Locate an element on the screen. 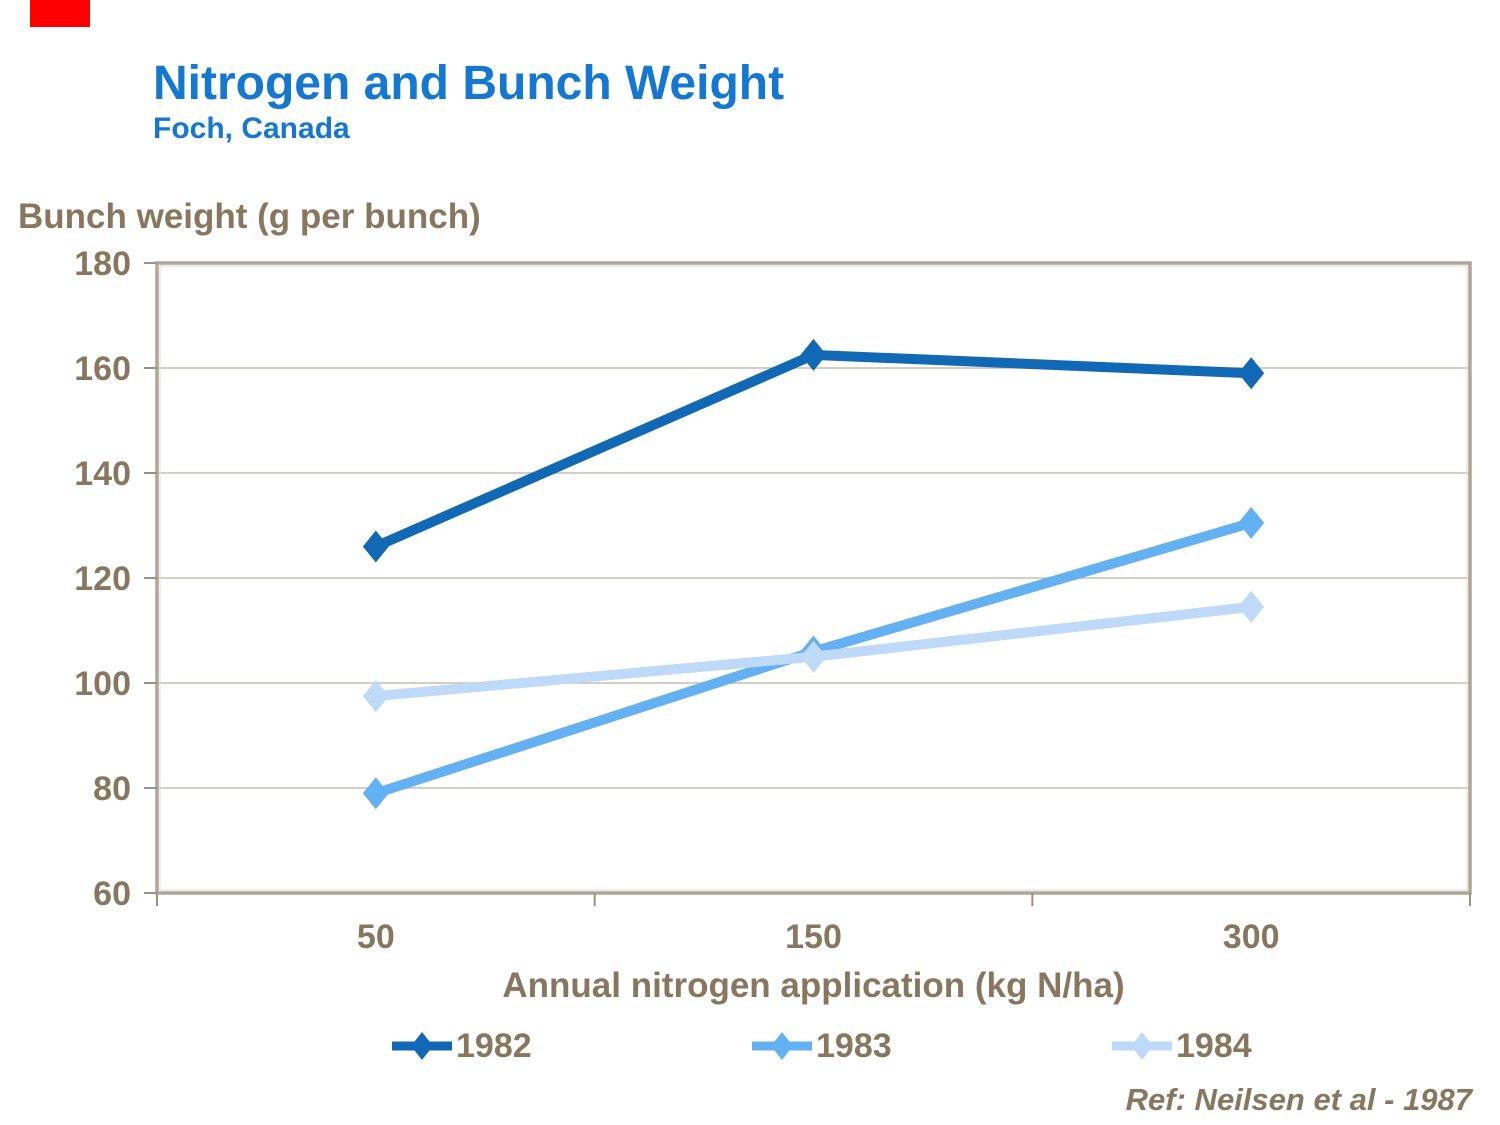 The width and height of the screenshot is (1500, 1125). legend-marker-1983 is located at coordinates (782, 1046).